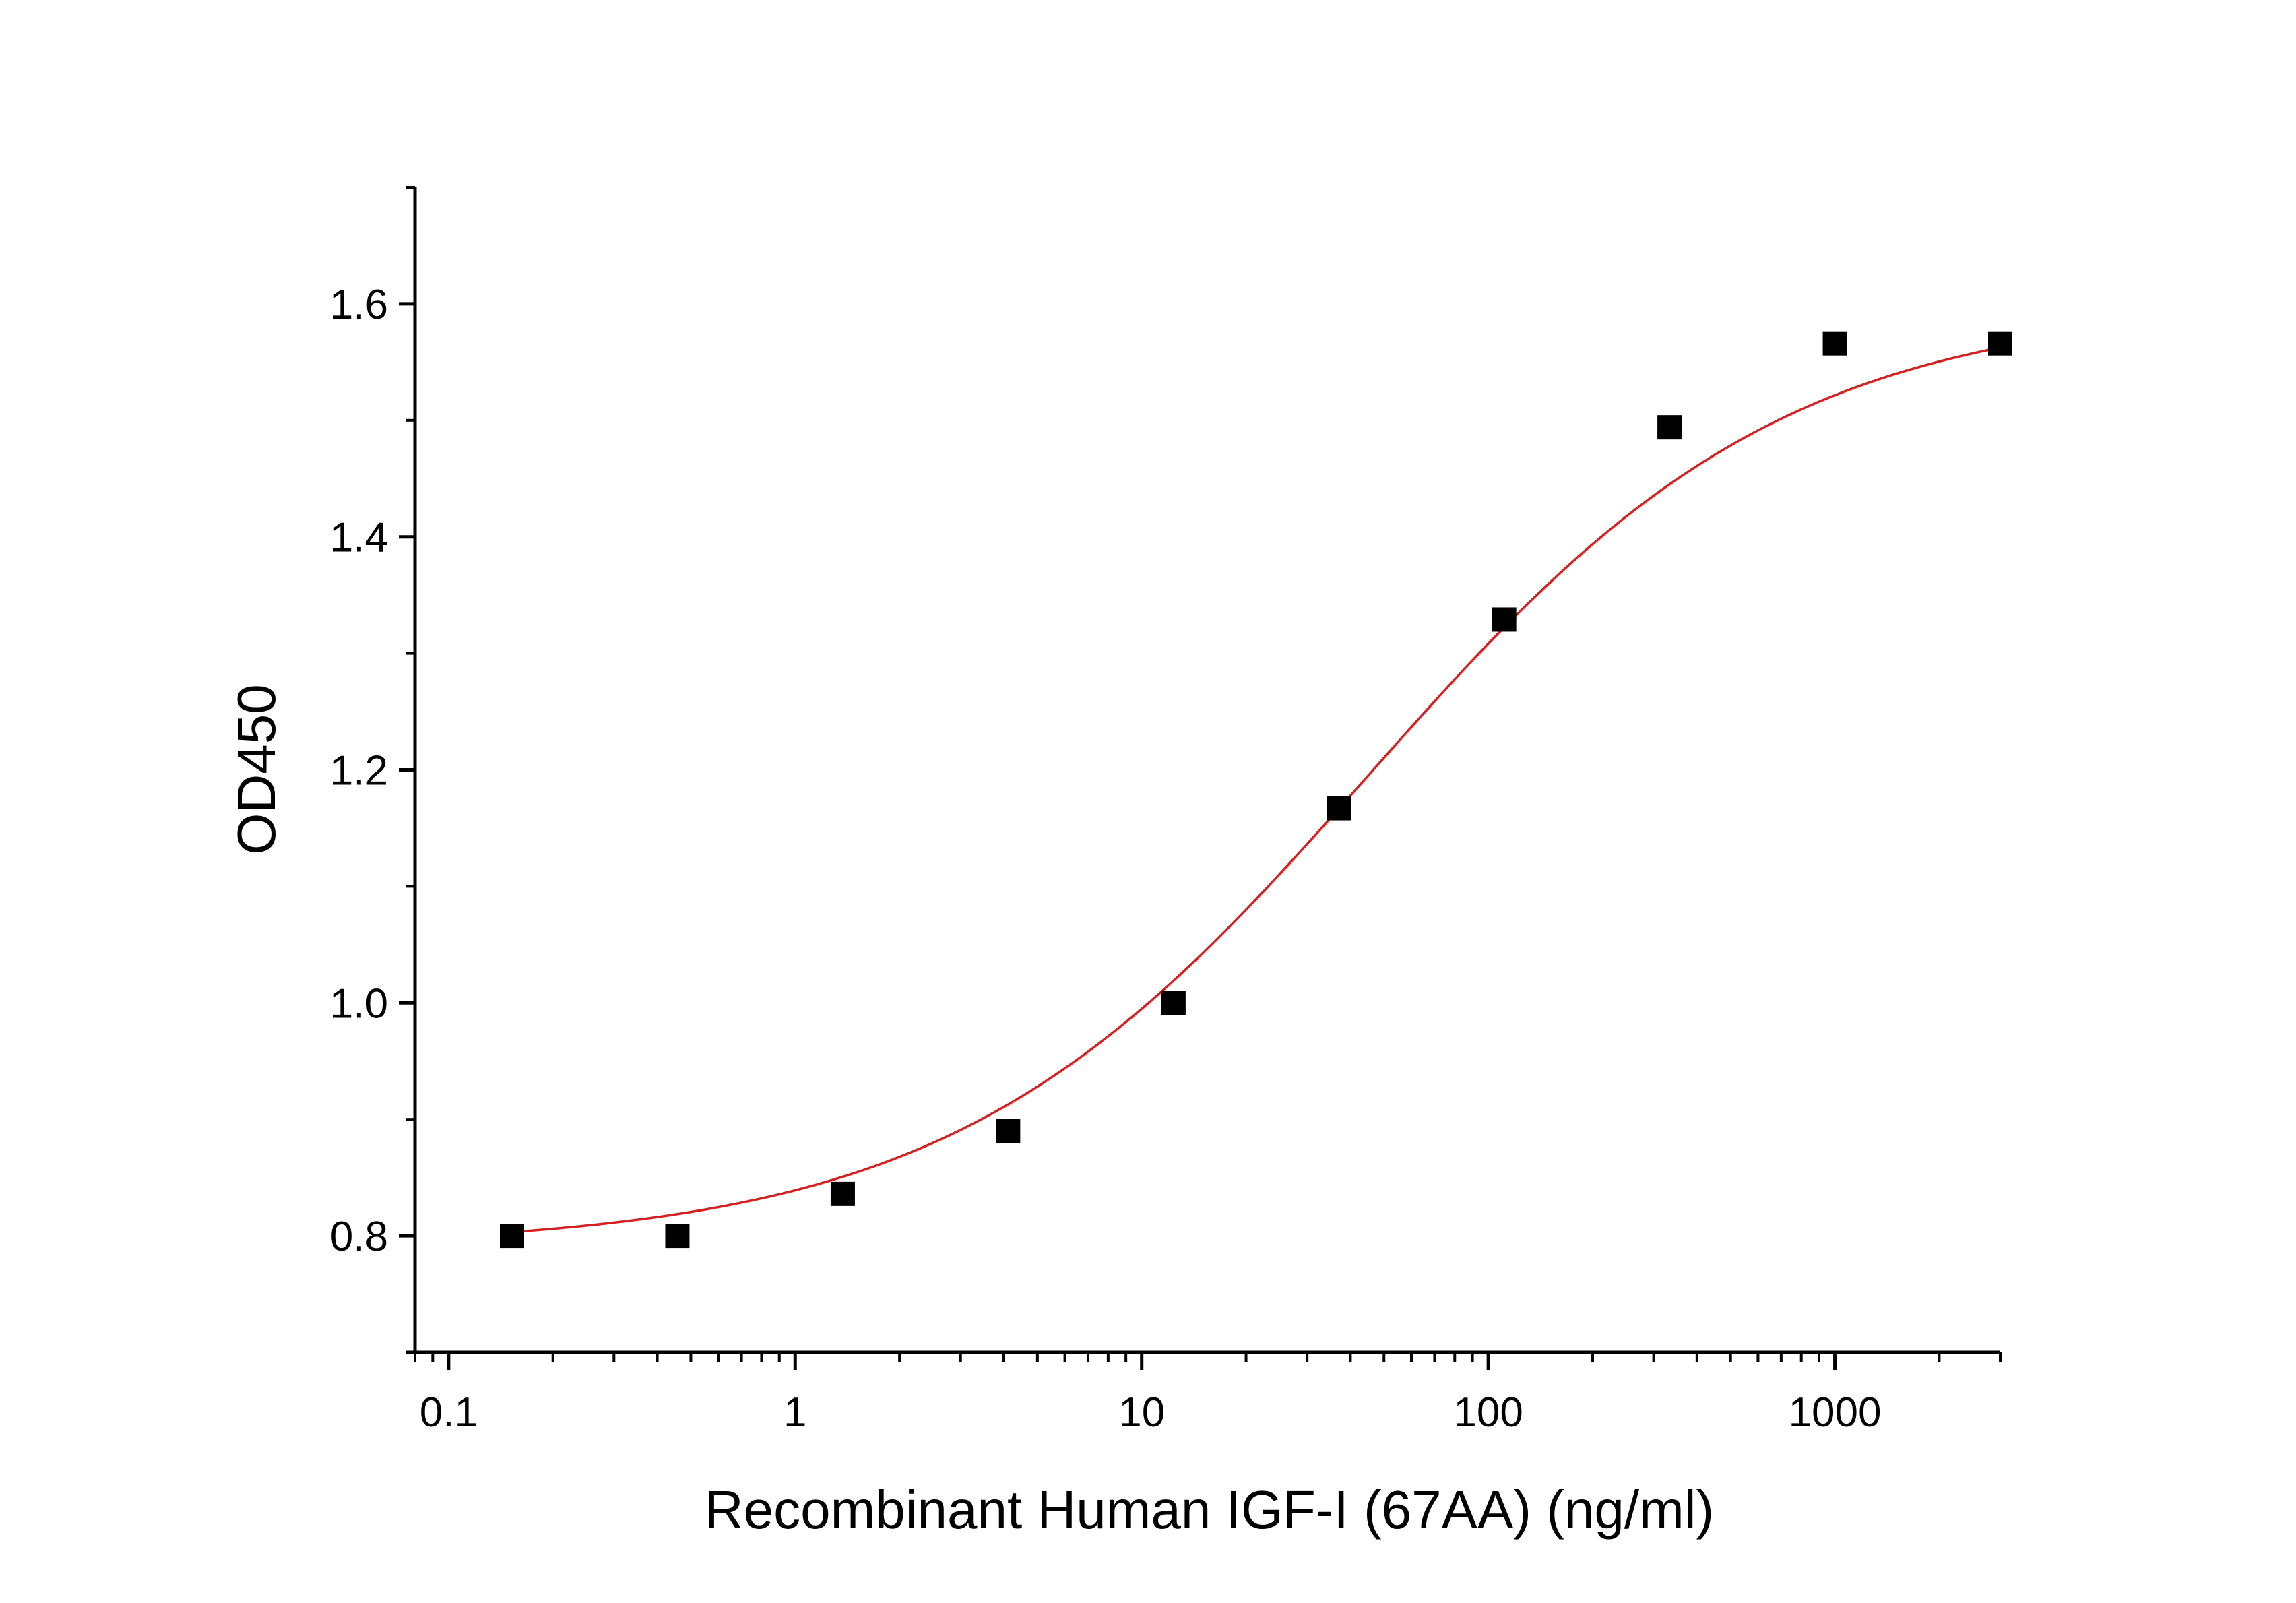 This screenshot has height=1603, width=2296. I want to click on y-axis-title: OD450, so click(256, 769).